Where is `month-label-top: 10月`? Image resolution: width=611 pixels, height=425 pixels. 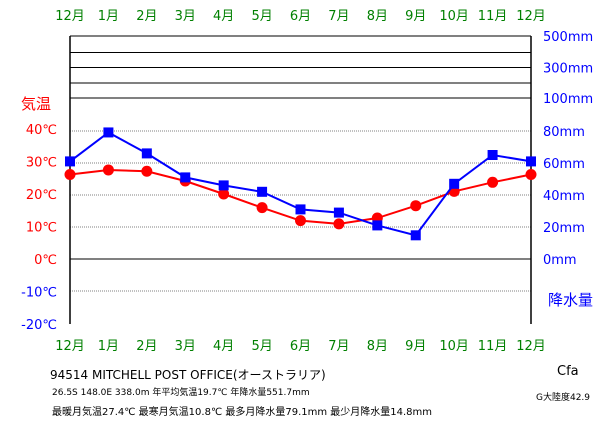
month-label-top: 10月 is located at coordinates (454, 16).